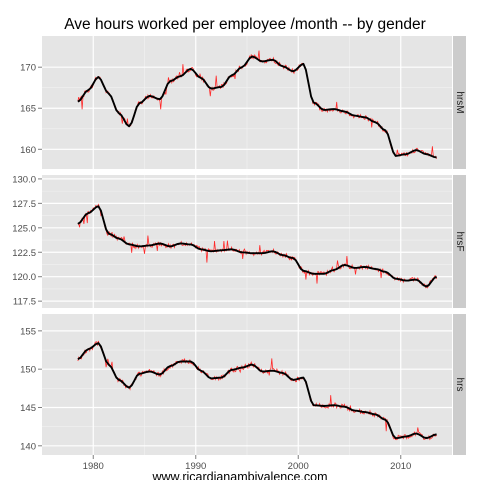 This screenshot has width=480, height=480. Describe the element at coordinates (93, 466) in the screenshot. I see `x-tick-label: 1980` at that location.